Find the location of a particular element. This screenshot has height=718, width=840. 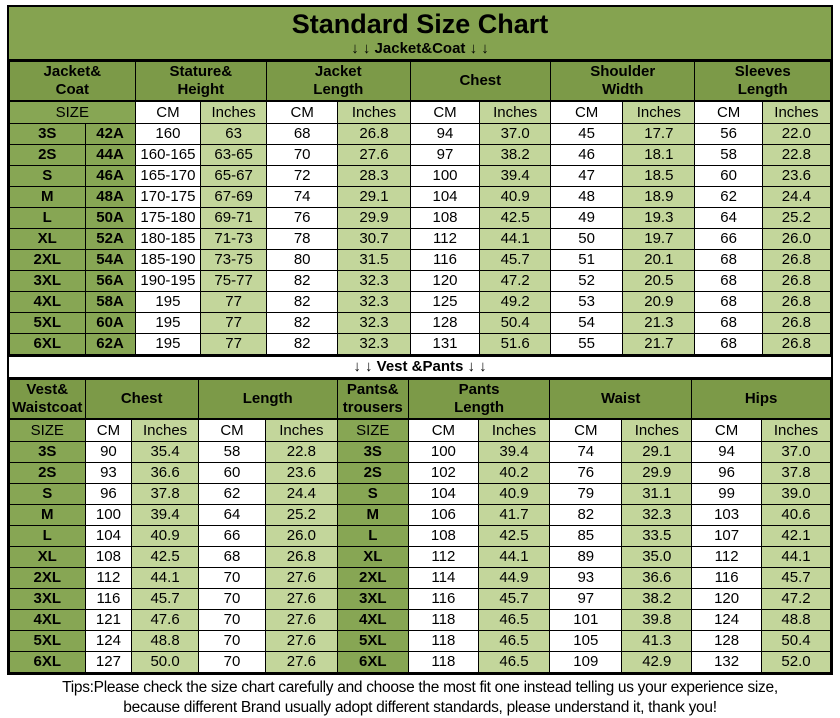

column-group-header: Pants& trousers is located at coordinates (372, 399).